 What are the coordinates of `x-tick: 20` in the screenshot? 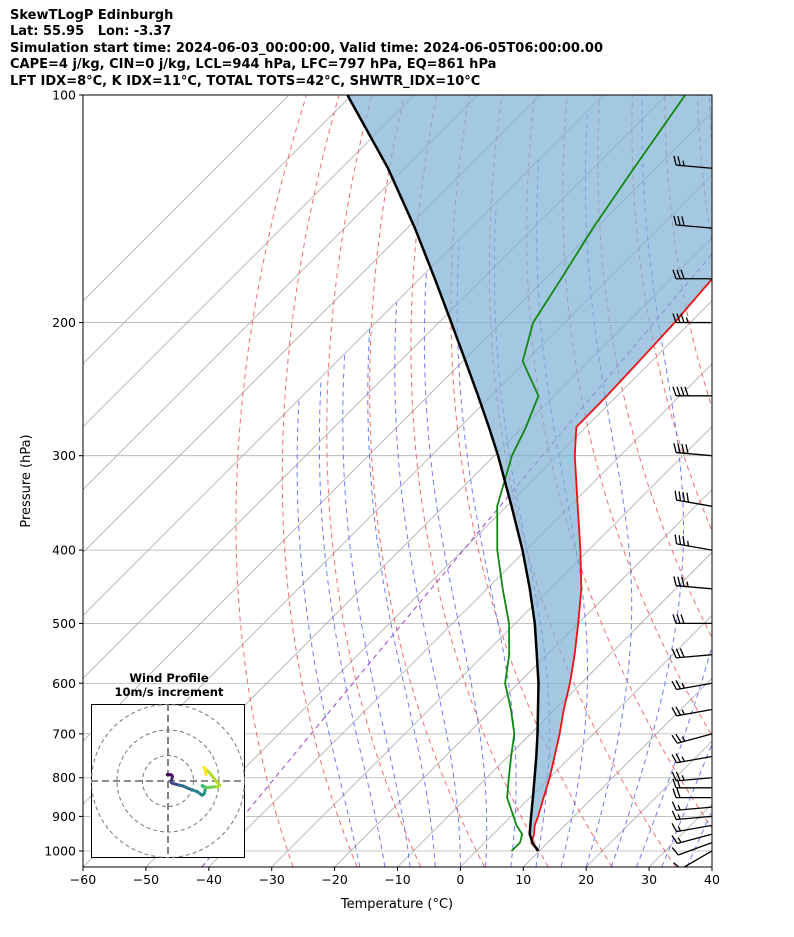 It's located at (586, 877).